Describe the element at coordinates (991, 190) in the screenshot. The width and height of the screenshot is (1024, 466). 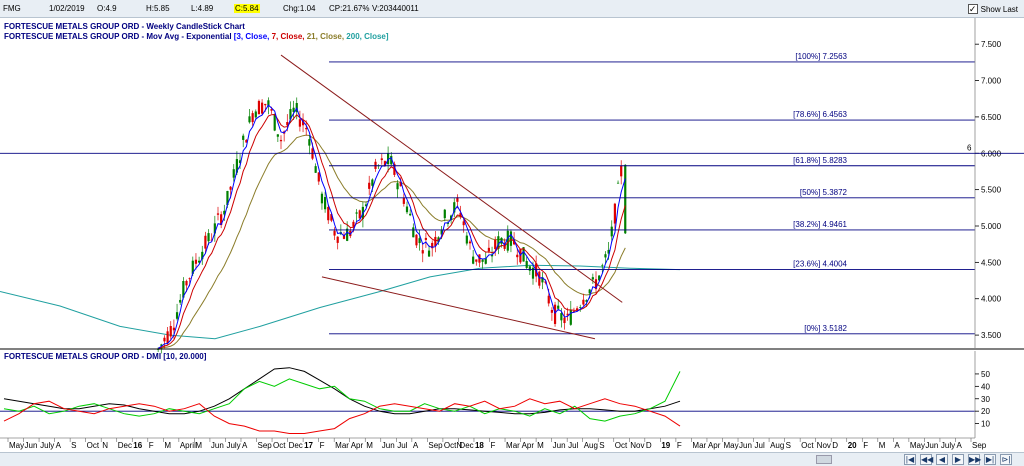
I see `price-y-tick-label: 5.500` at that location.